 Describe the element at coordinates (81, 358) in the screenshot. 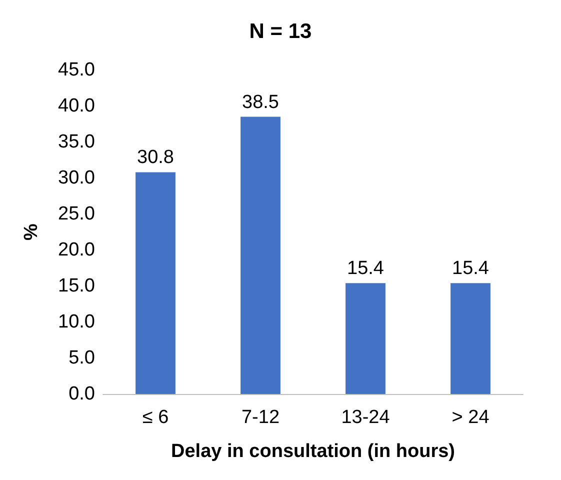

I see `y-tick-label: 5.0` at that location.